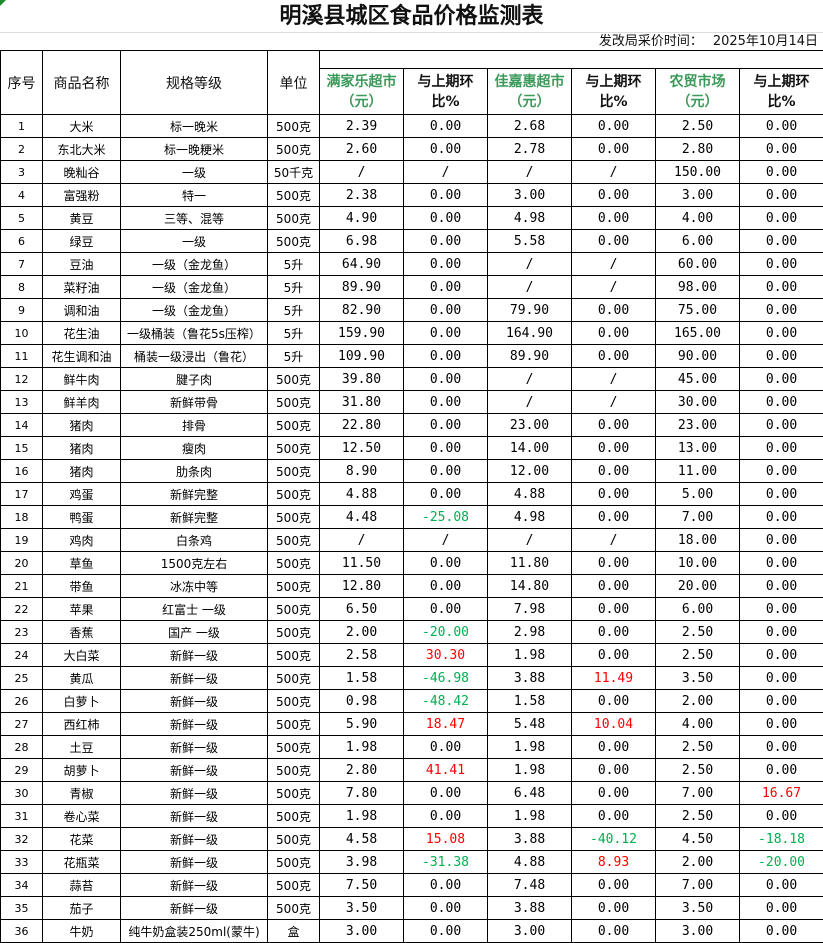 The width and height of the screenshot is (823, 943). I want to click on cell-spec: 排骨, so click(194, 425).